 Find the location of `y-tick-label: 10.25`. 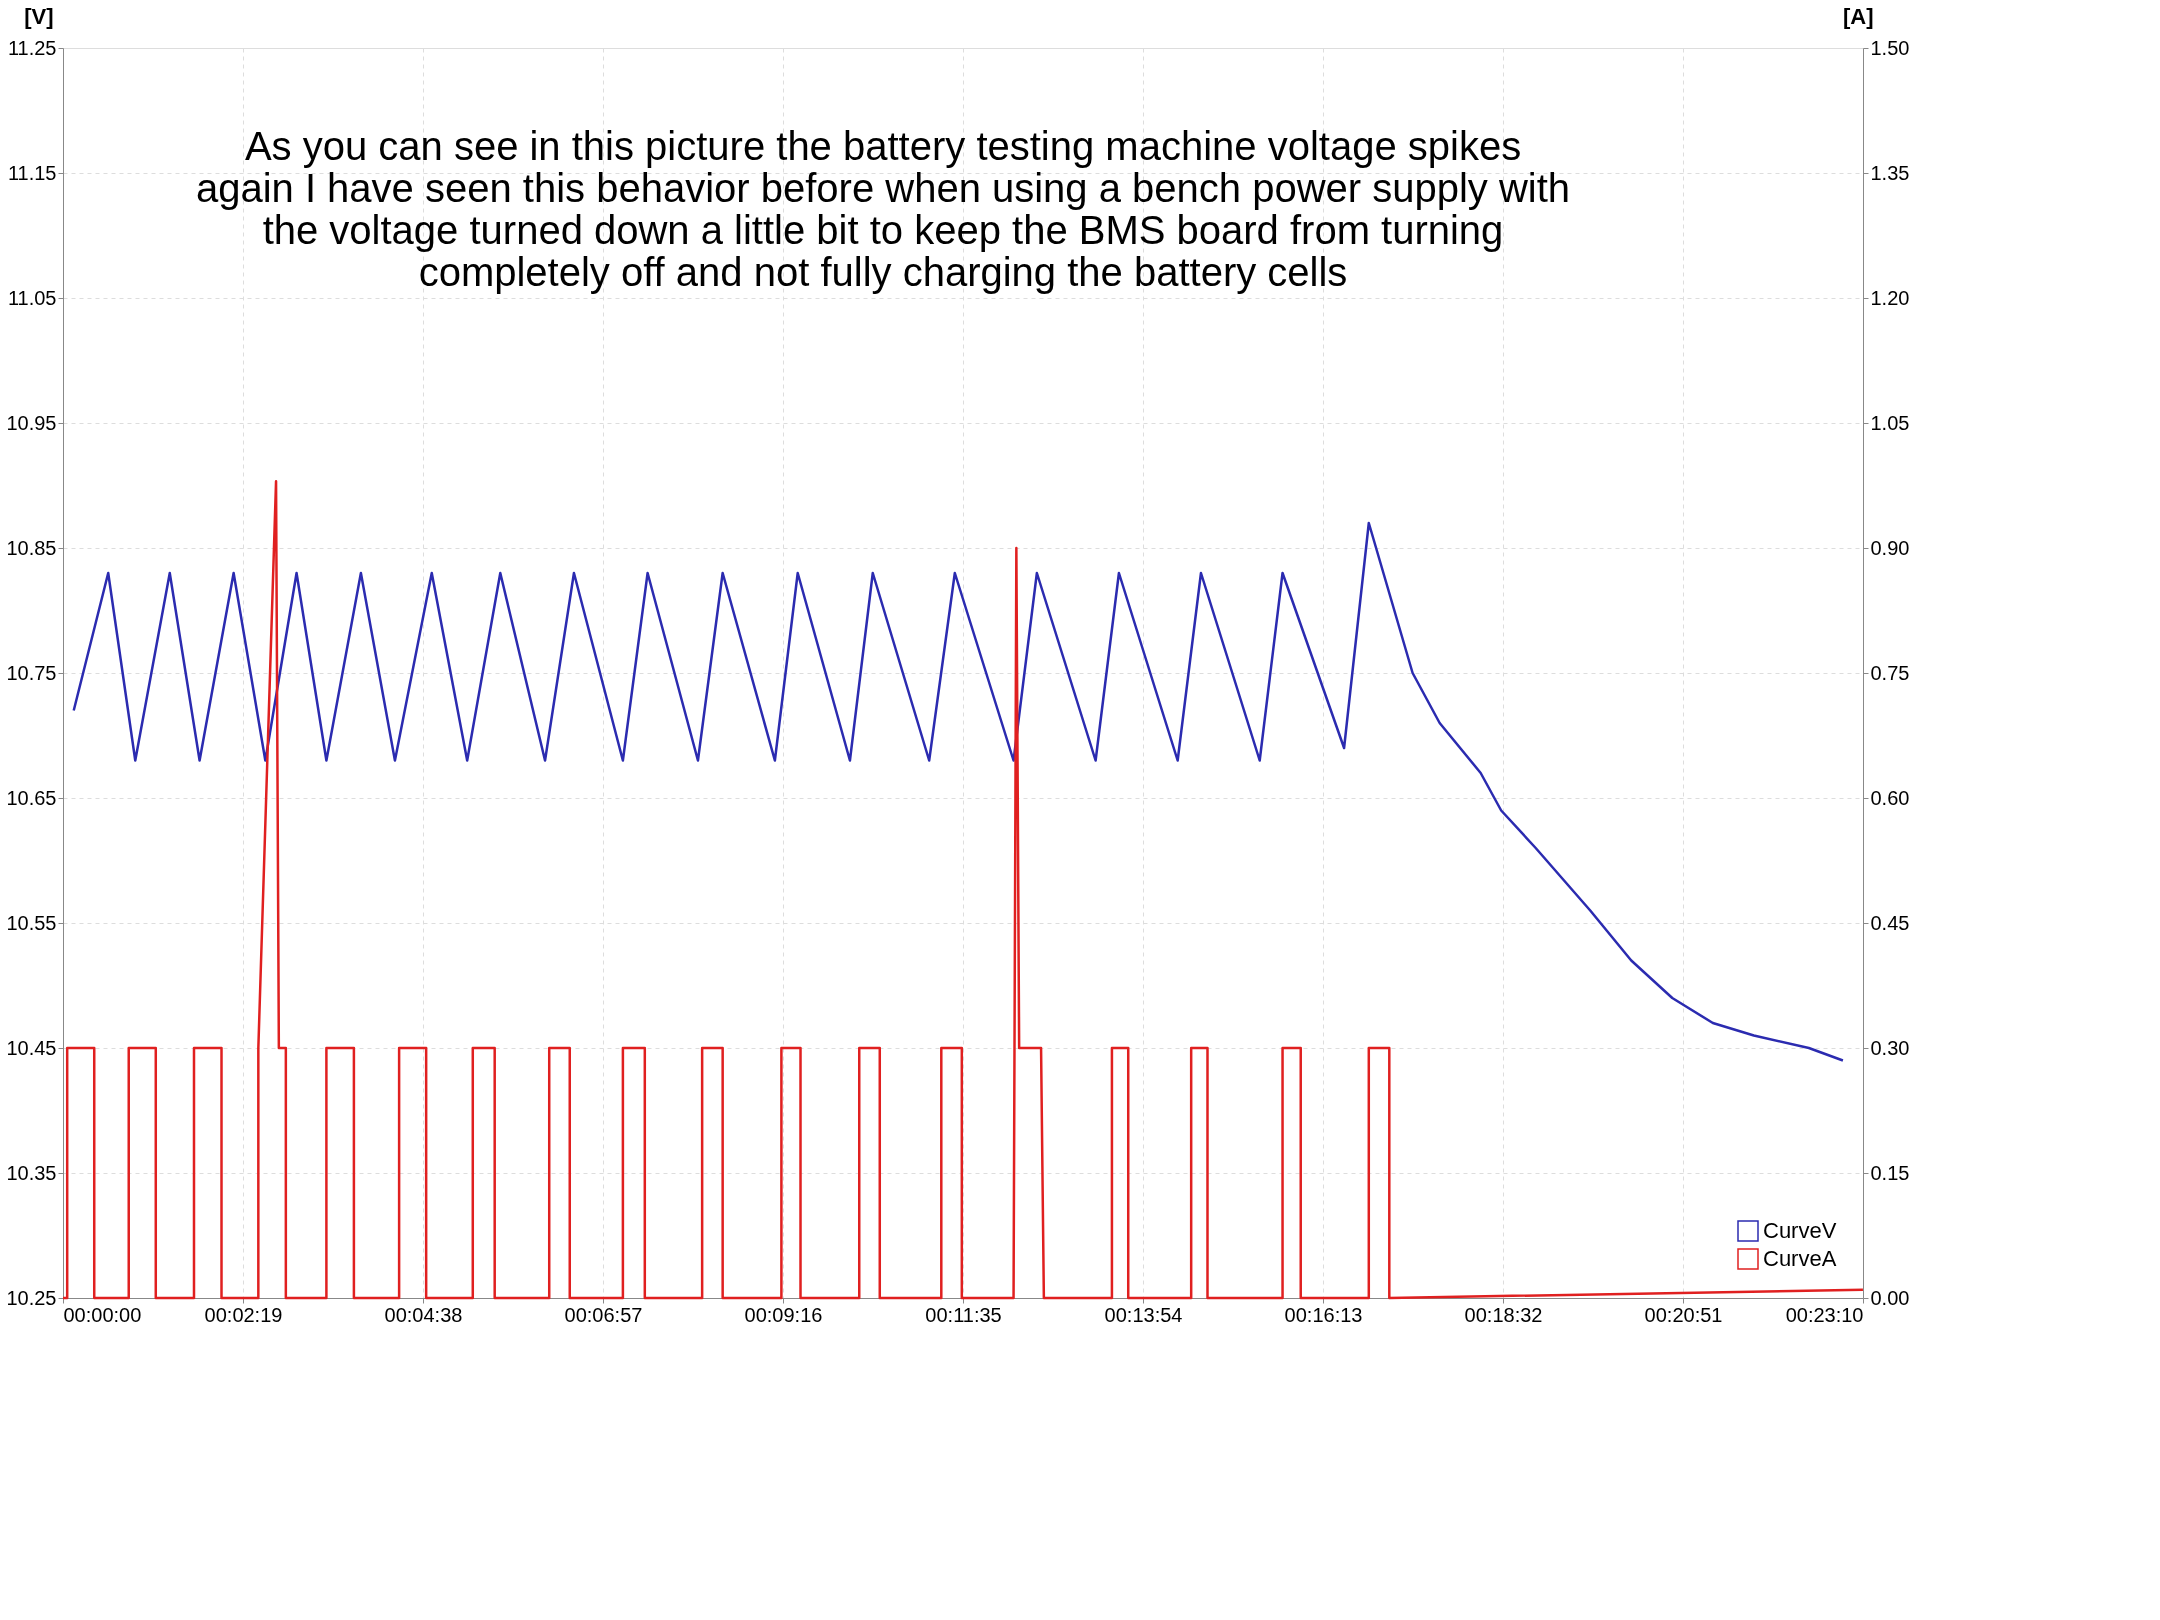

y-tick-label: 10.25 is located at coordinates (31, 1297).